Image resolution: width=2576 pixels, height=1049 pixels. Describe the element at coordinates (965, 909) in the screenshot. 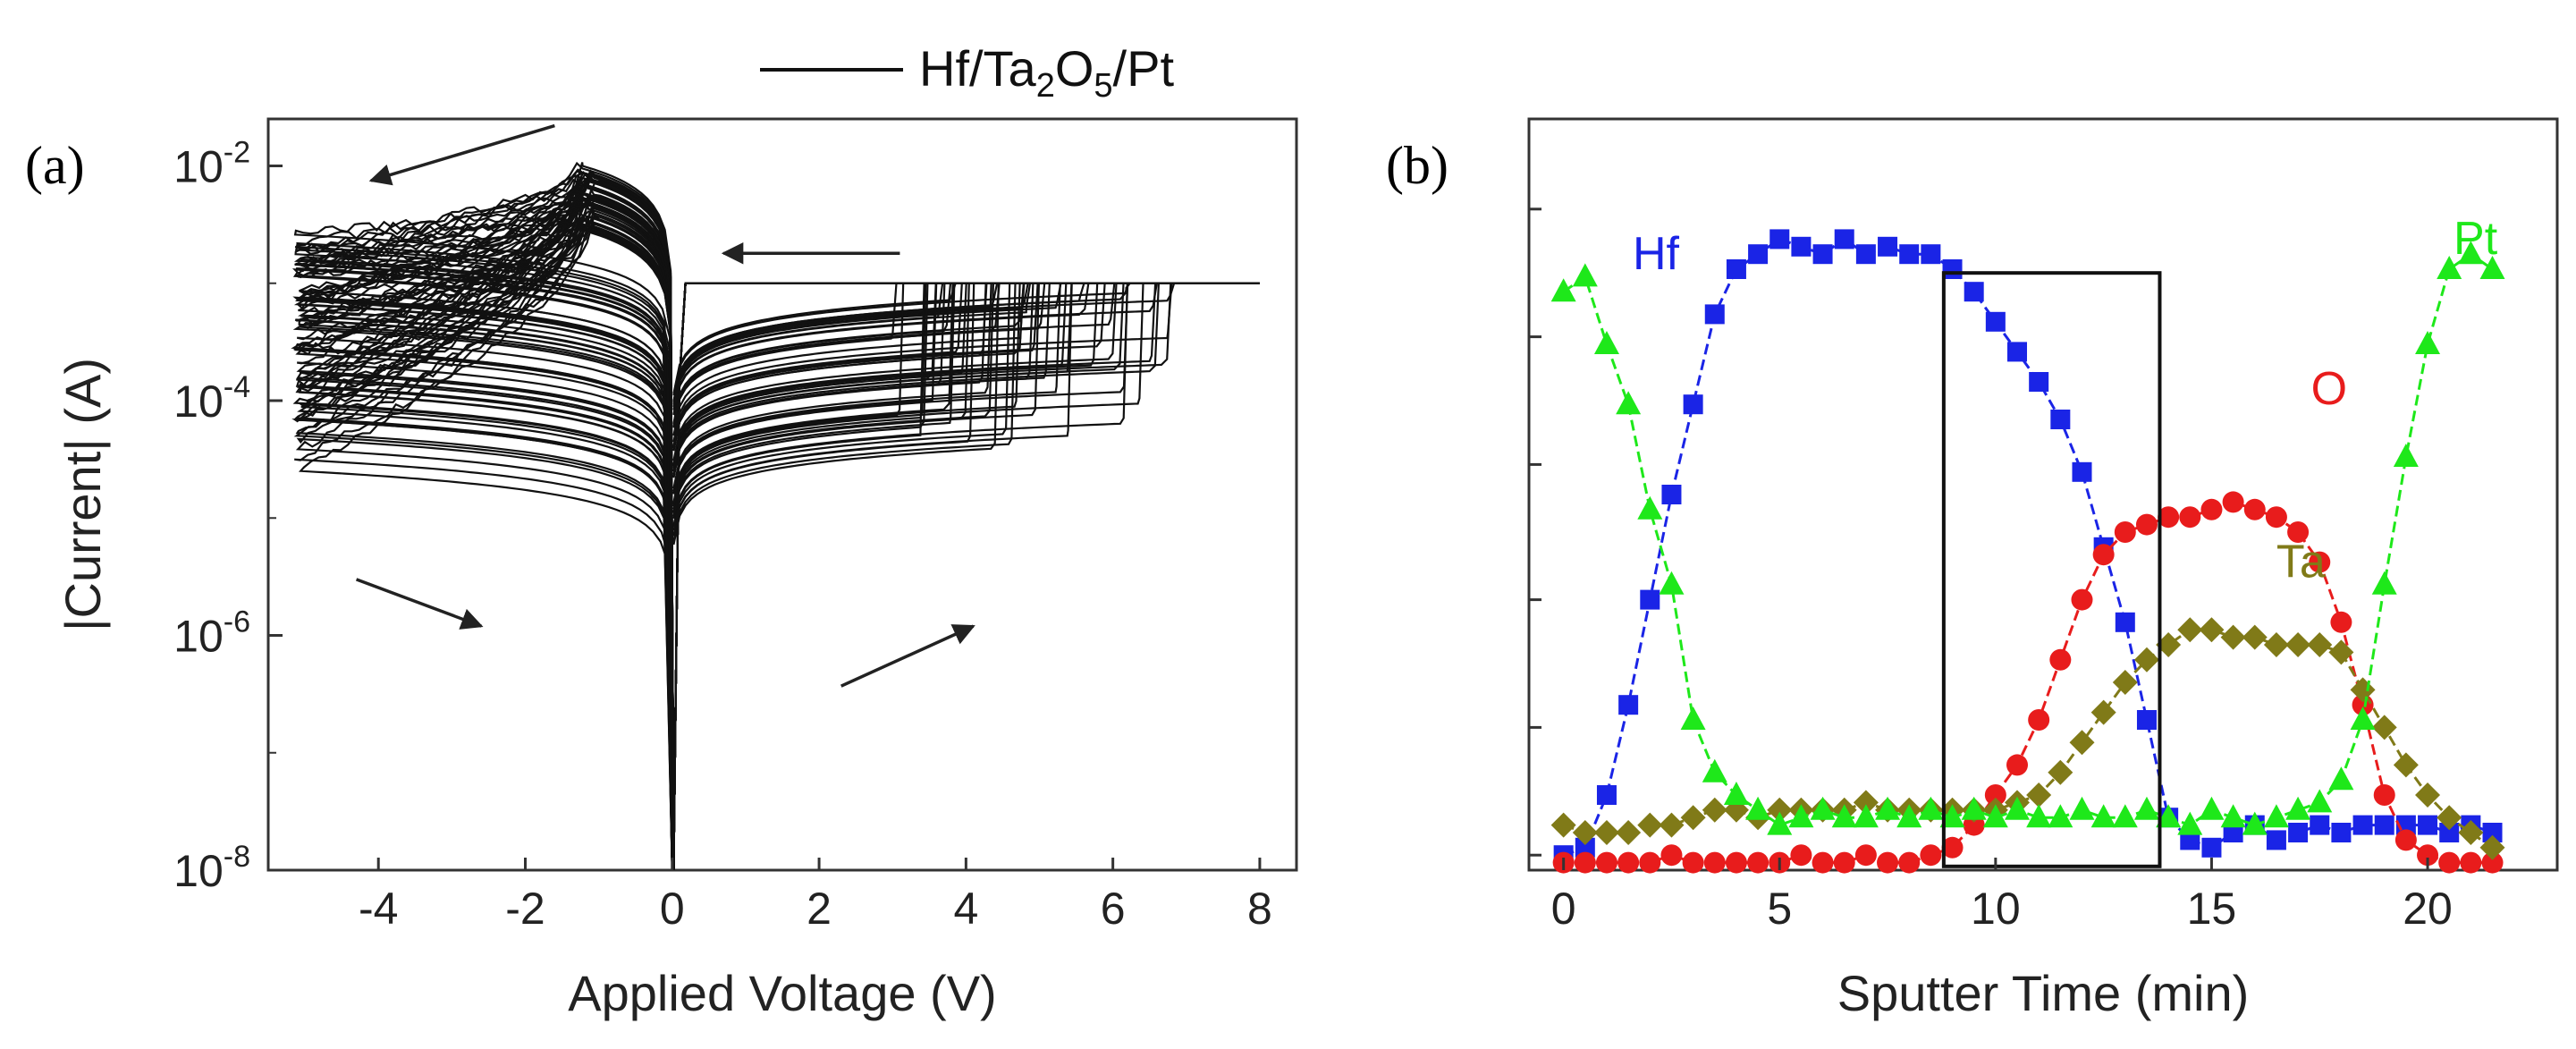

I see `x-tick-label: 4` at that location.